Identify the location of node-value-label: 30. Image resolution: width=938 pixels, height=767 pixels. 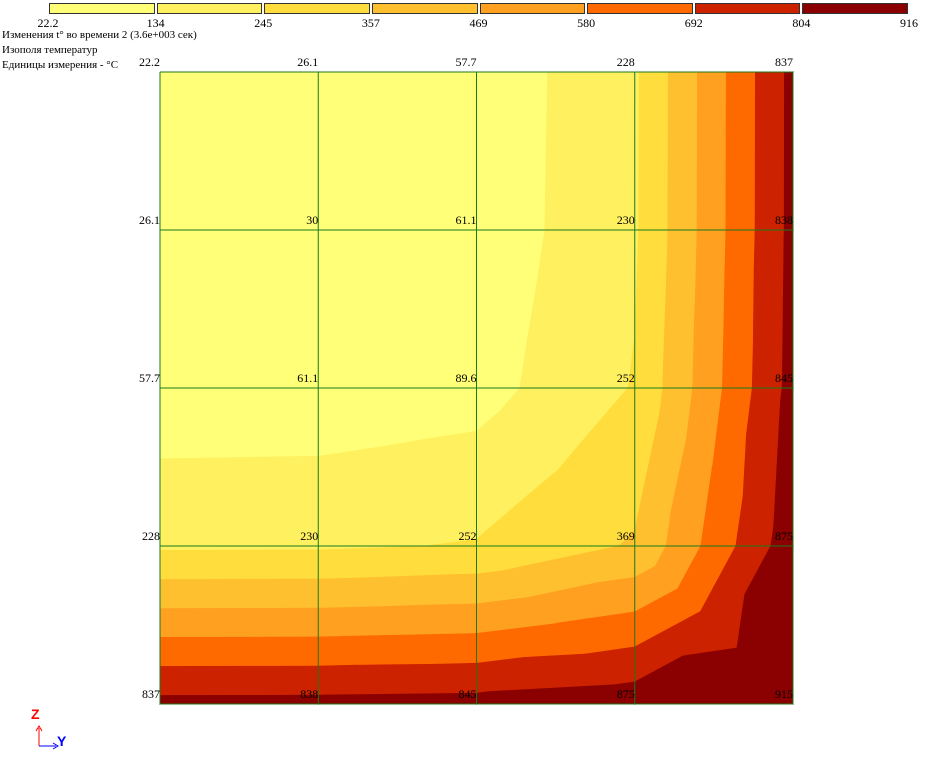
(312, 220).